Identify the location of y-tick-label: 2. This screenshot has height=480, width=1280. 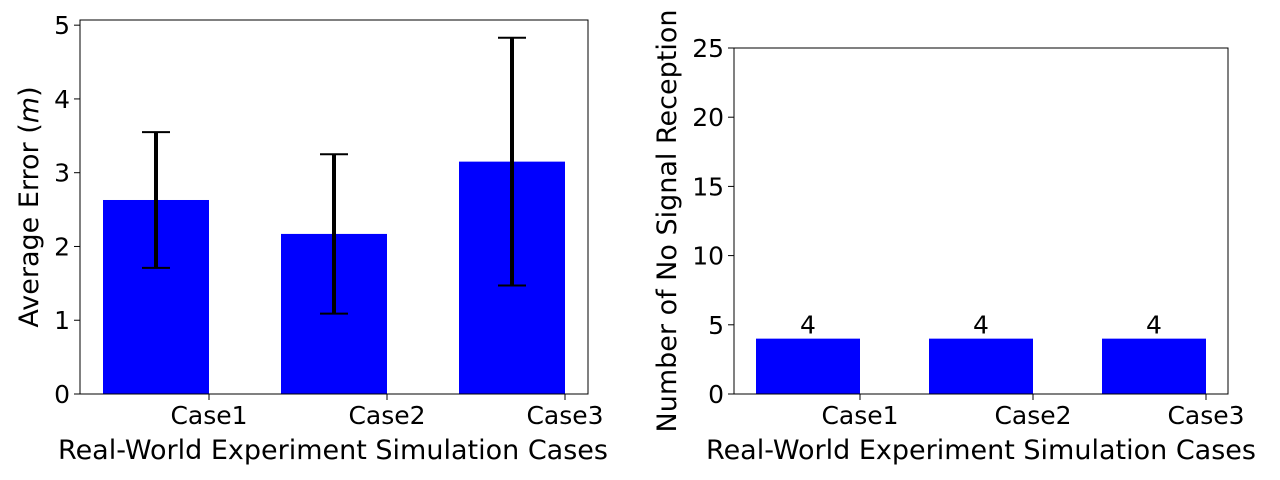
(62, 246).